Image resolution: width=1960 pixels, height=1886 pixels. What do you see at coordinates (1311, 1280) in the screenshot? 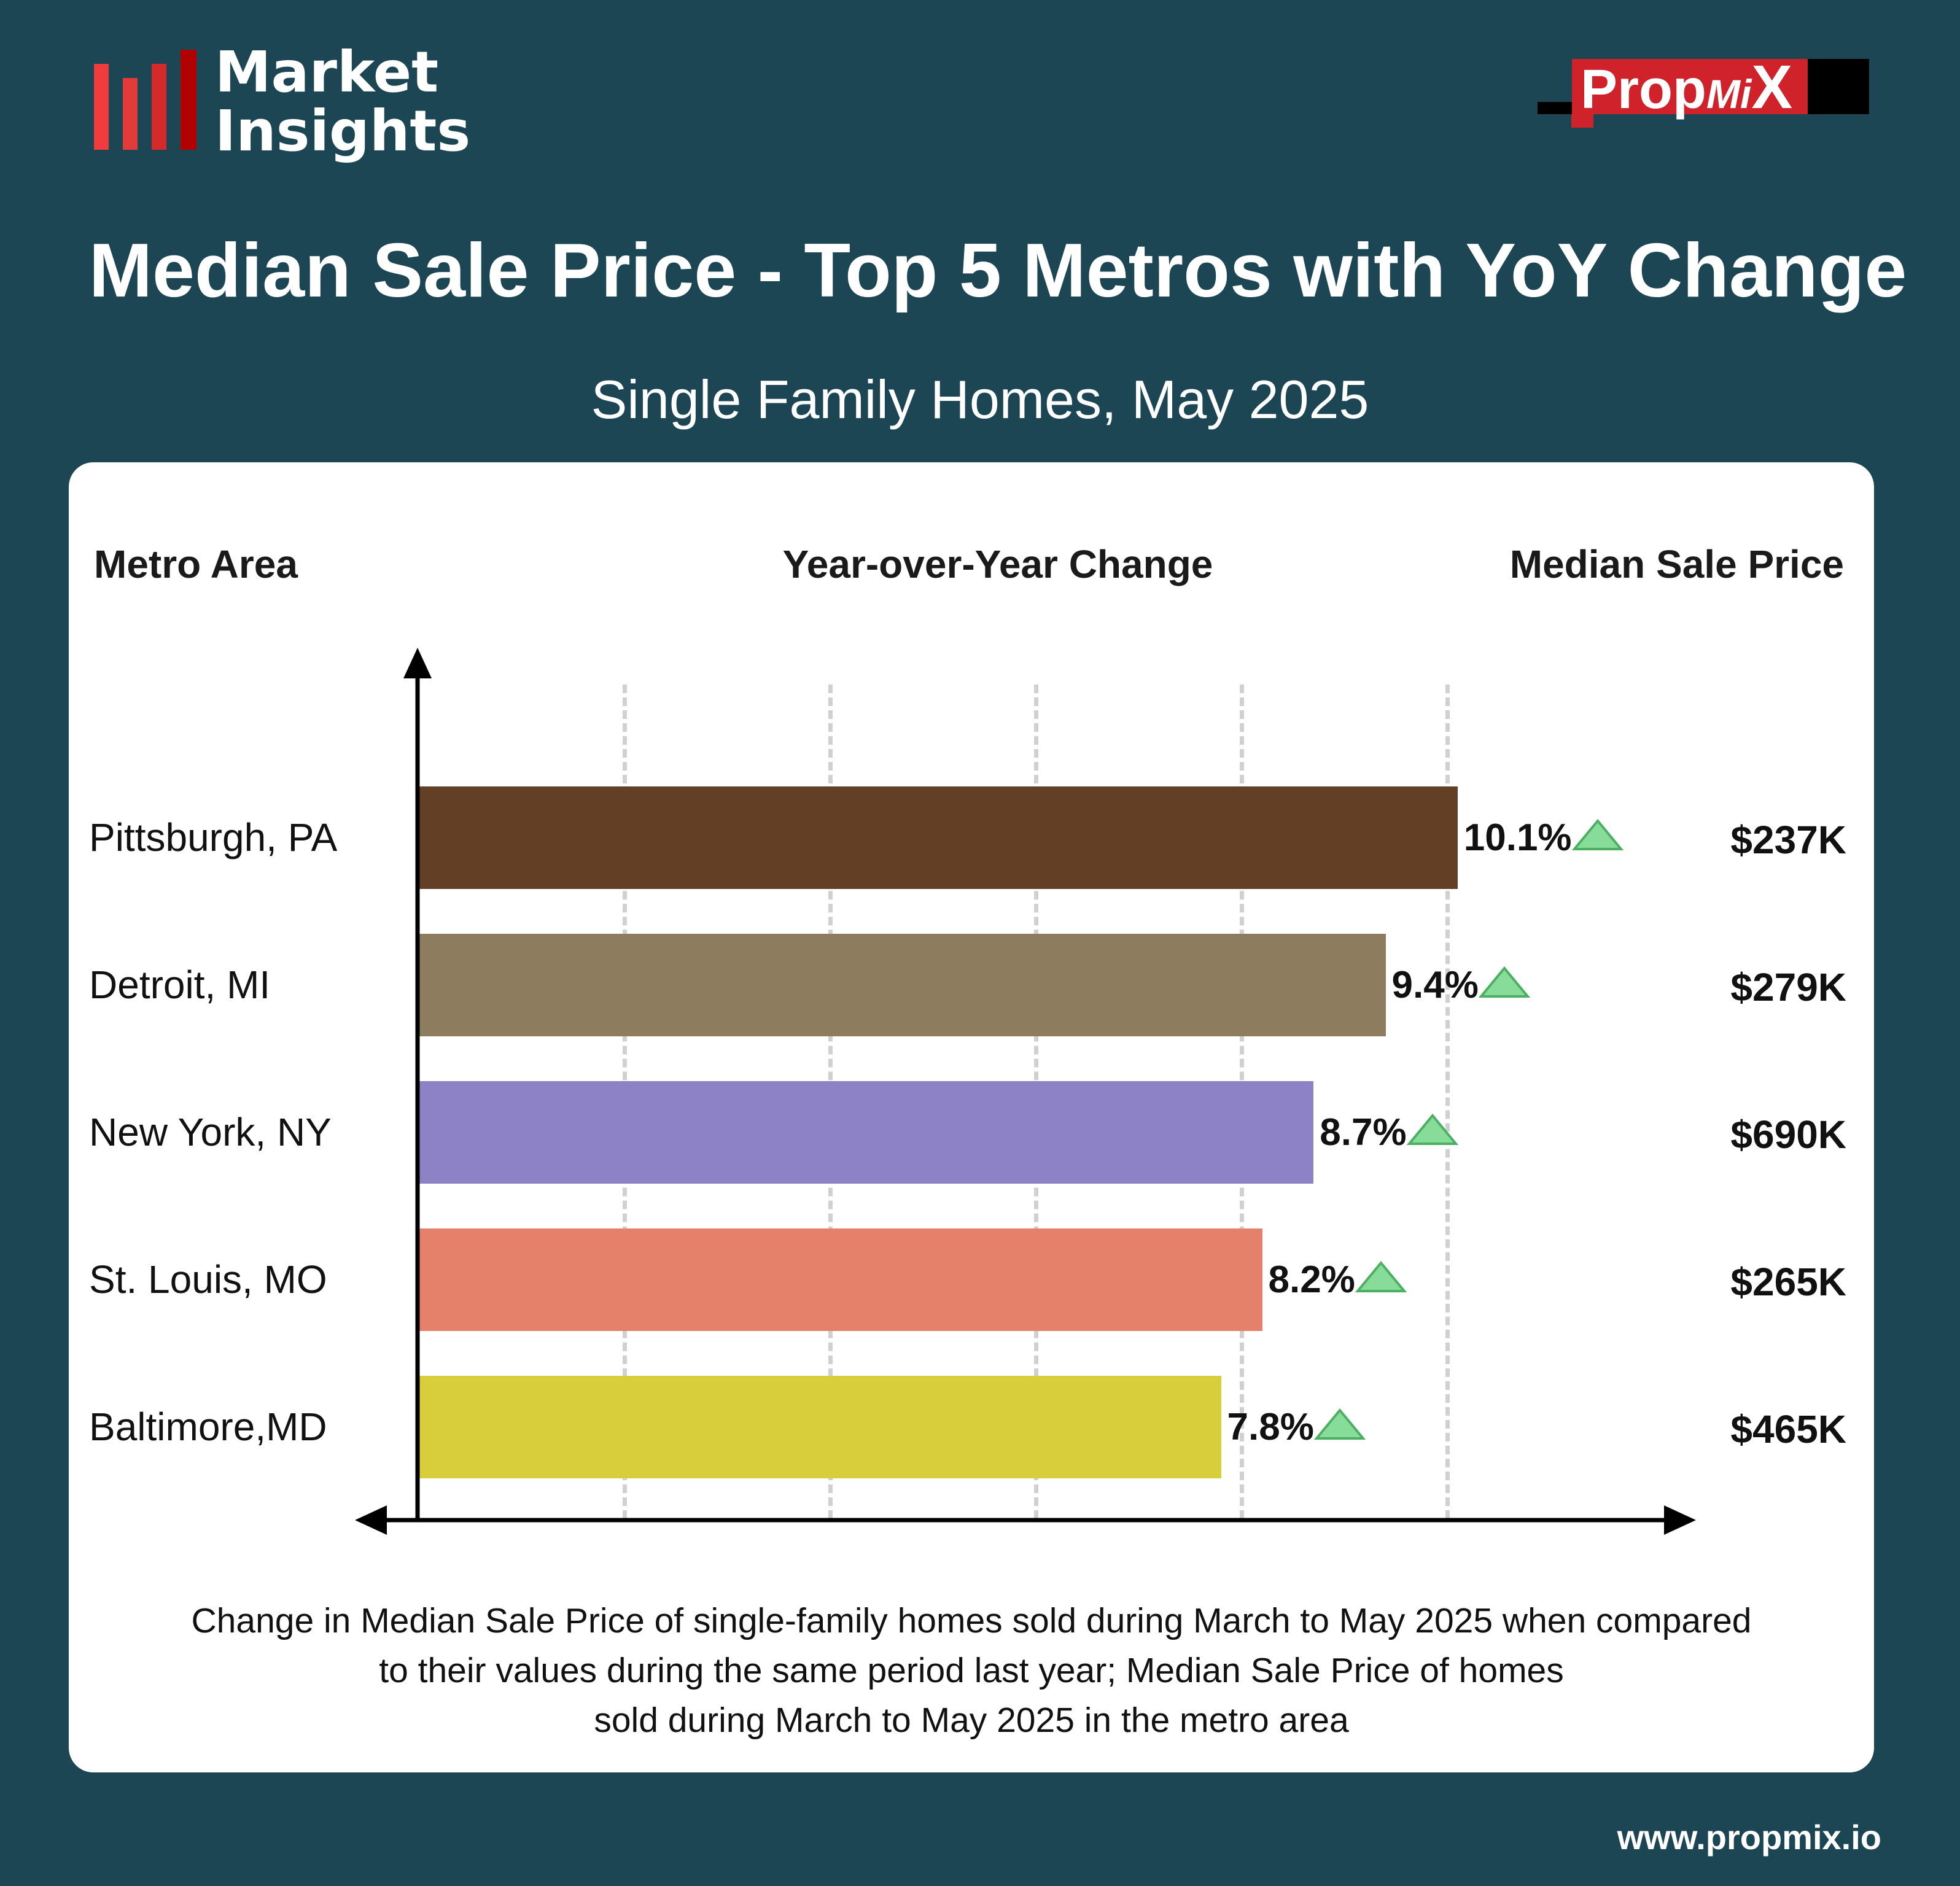
I see `yoy-value: 8.2%` at bounding box center [1311, 1280].